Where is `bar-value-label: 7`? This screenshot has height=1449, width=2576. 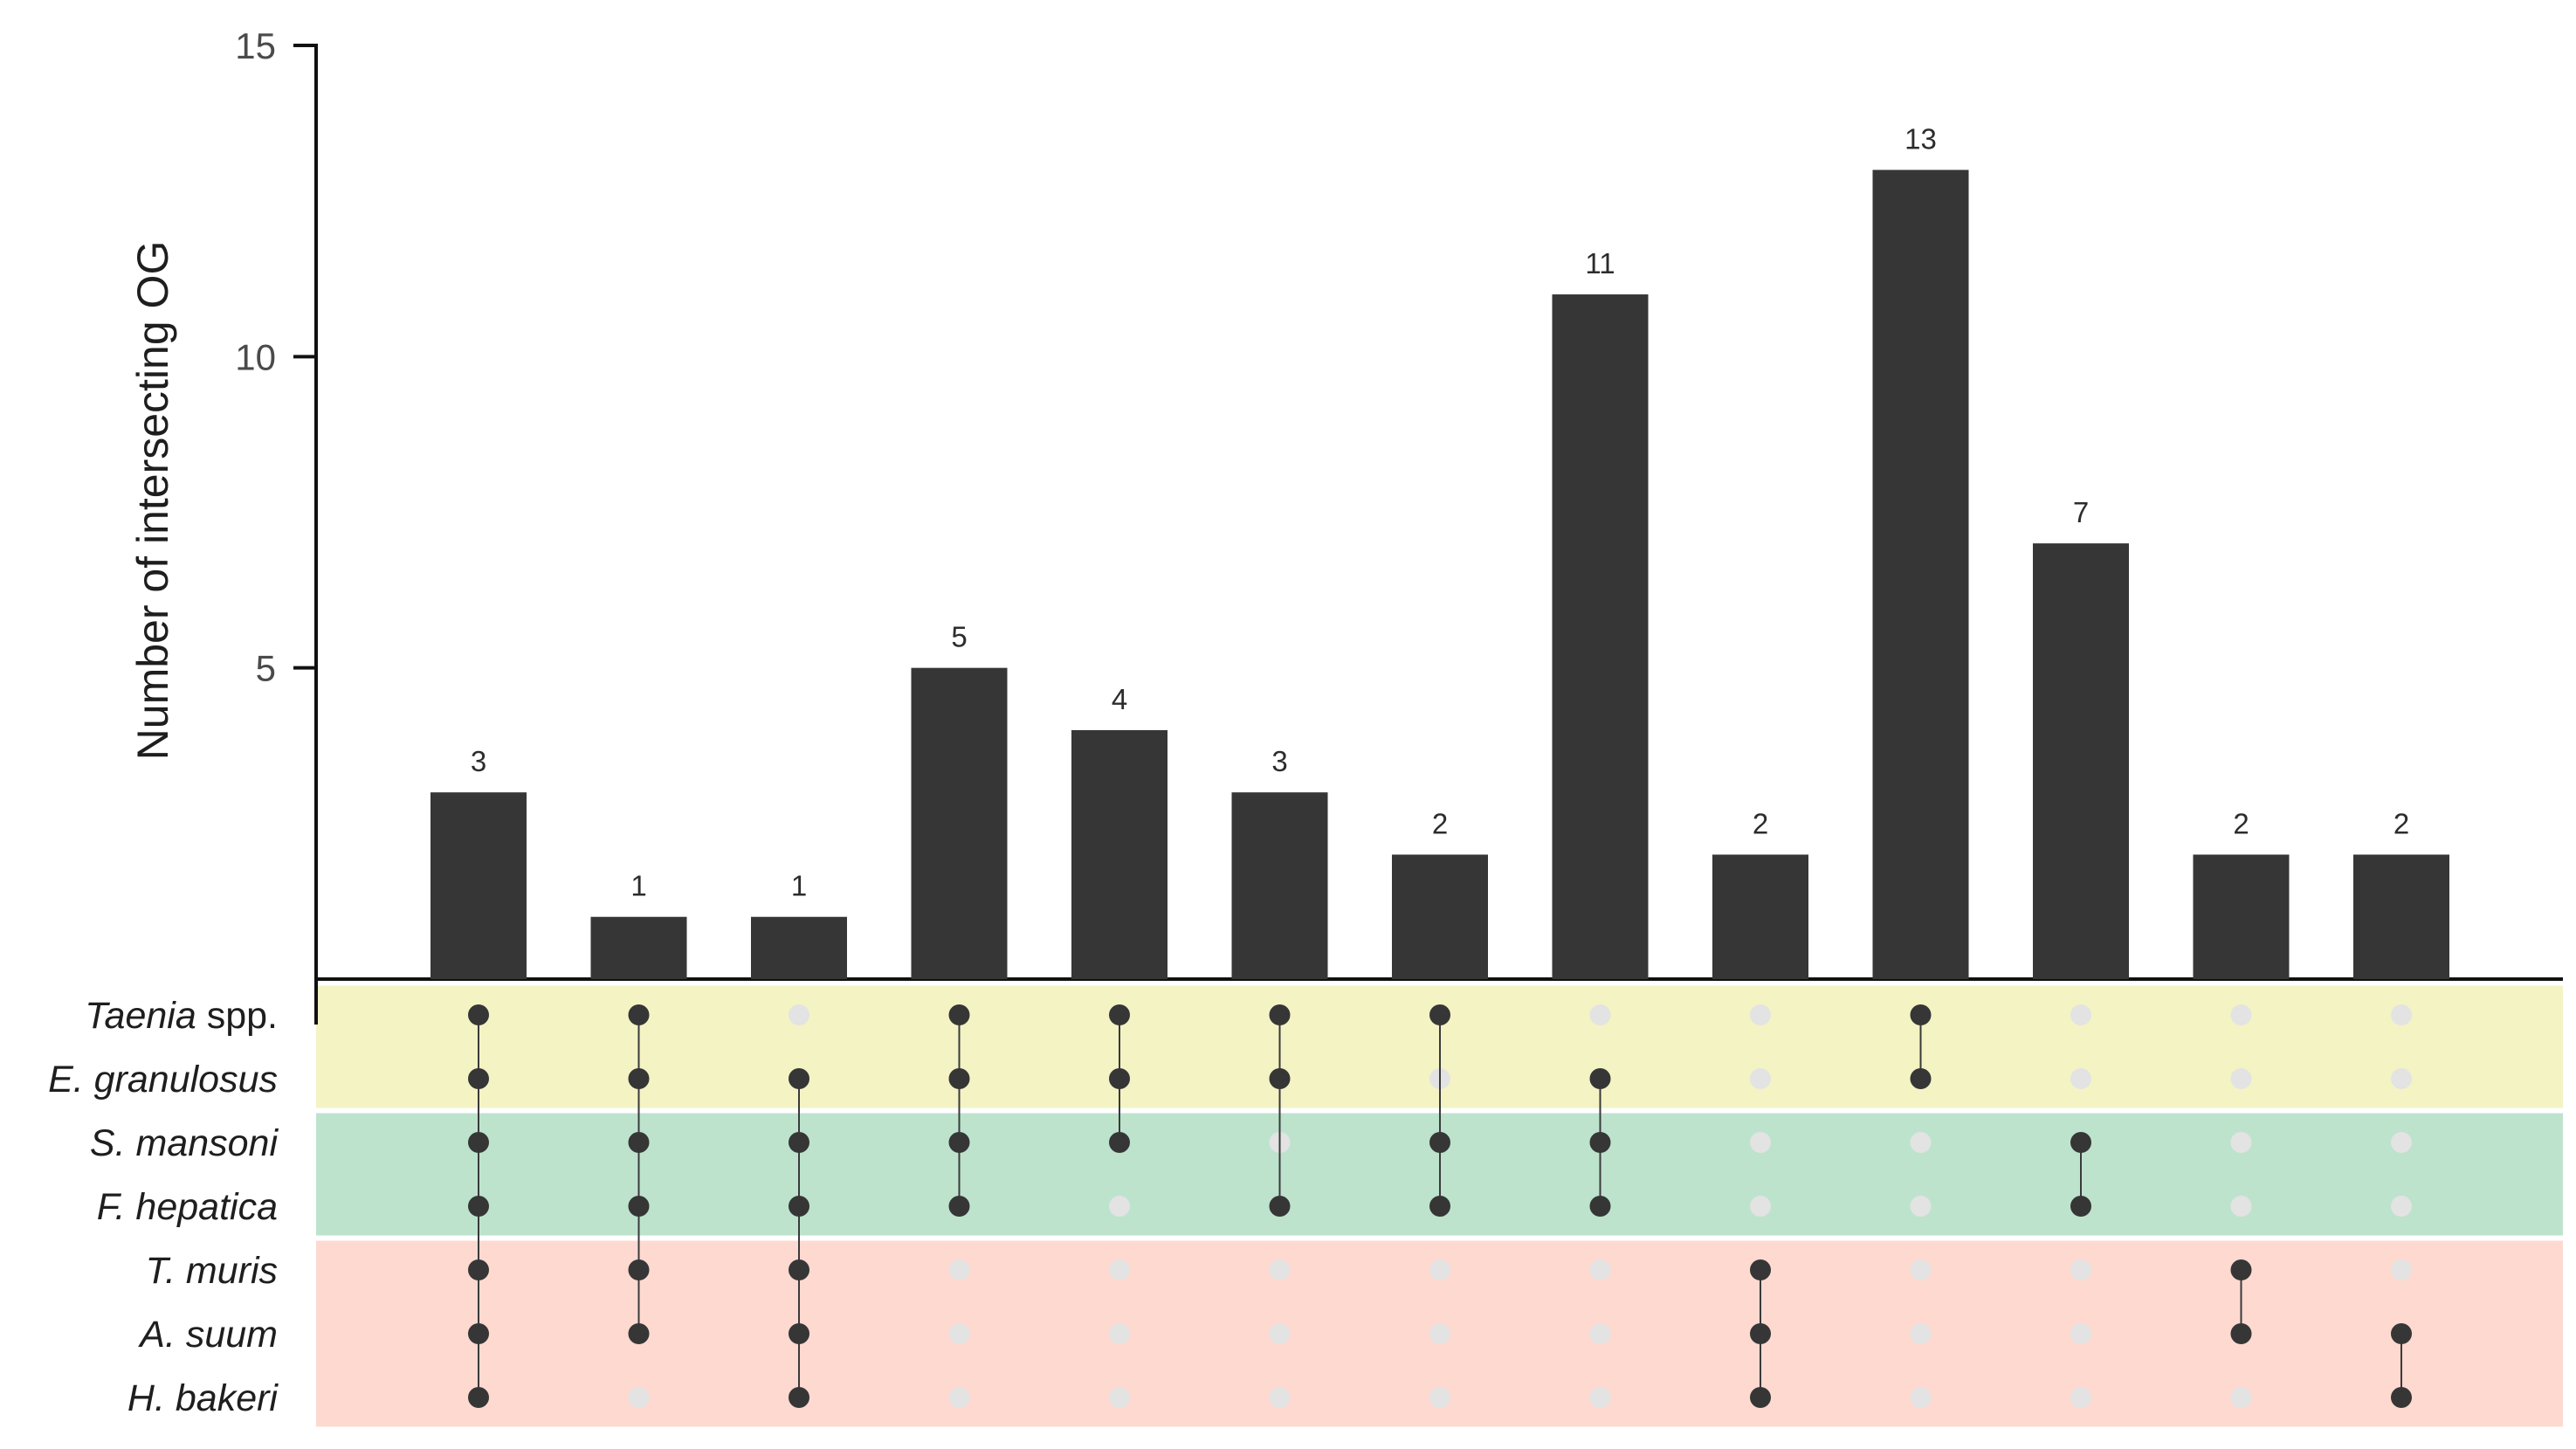 bar-value-label: 7 is located at coordinates (2081, 512).